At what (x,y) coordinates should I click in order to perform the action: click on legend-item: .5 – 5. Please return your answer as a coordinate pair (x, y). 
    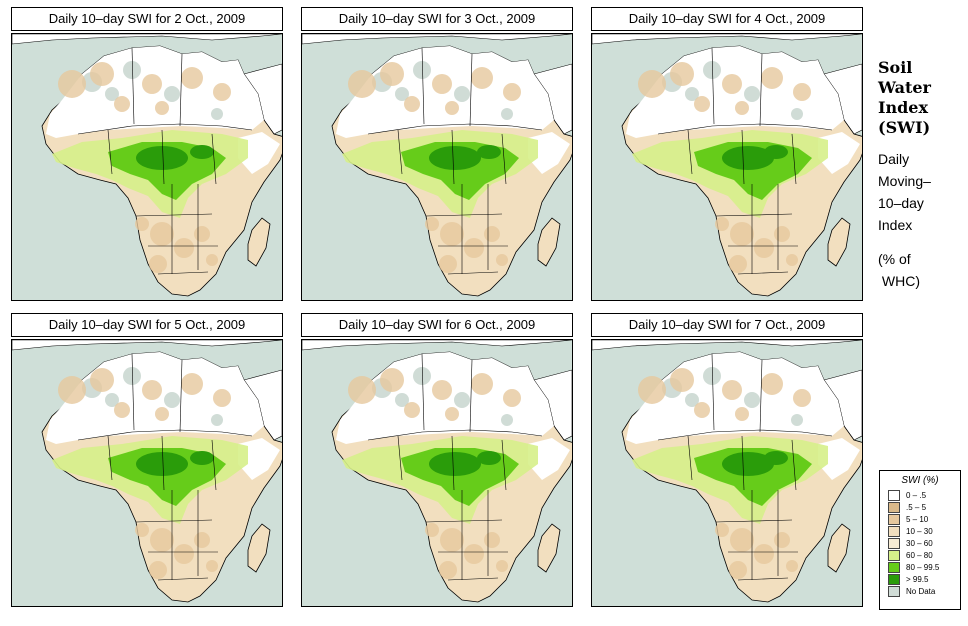
    Looking at the image, I should click on (924, 507).